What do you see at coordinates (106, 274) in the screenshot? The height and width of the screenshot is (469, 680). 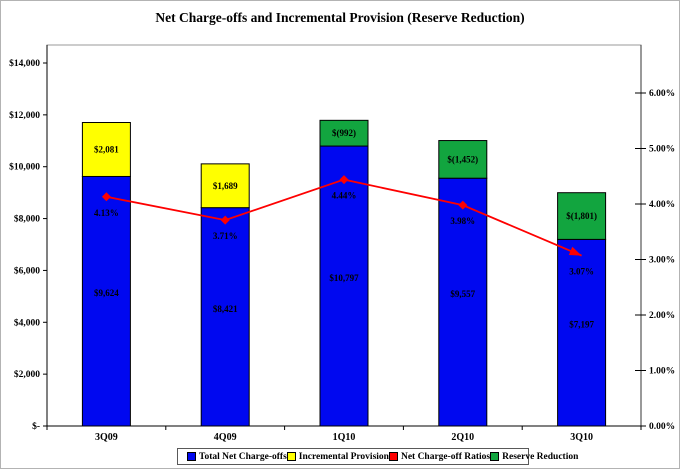 I see `bar-group-3Q09: $9,624 $2,081` at bounding box center [106, 274].